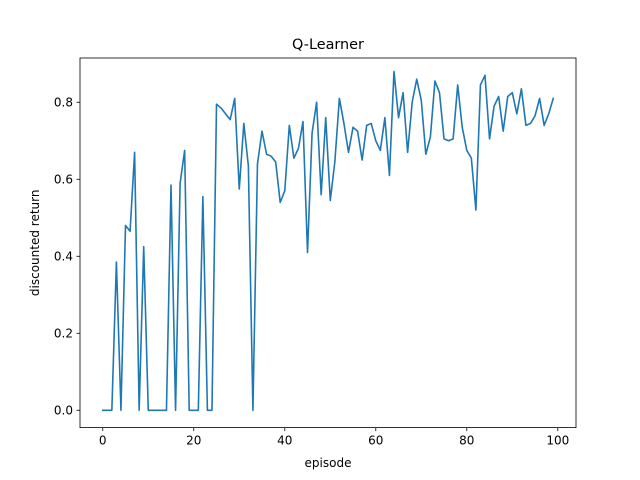 The image size is (640, 480). I want to click on y-axis-label: discounted return, so click(35, 243).